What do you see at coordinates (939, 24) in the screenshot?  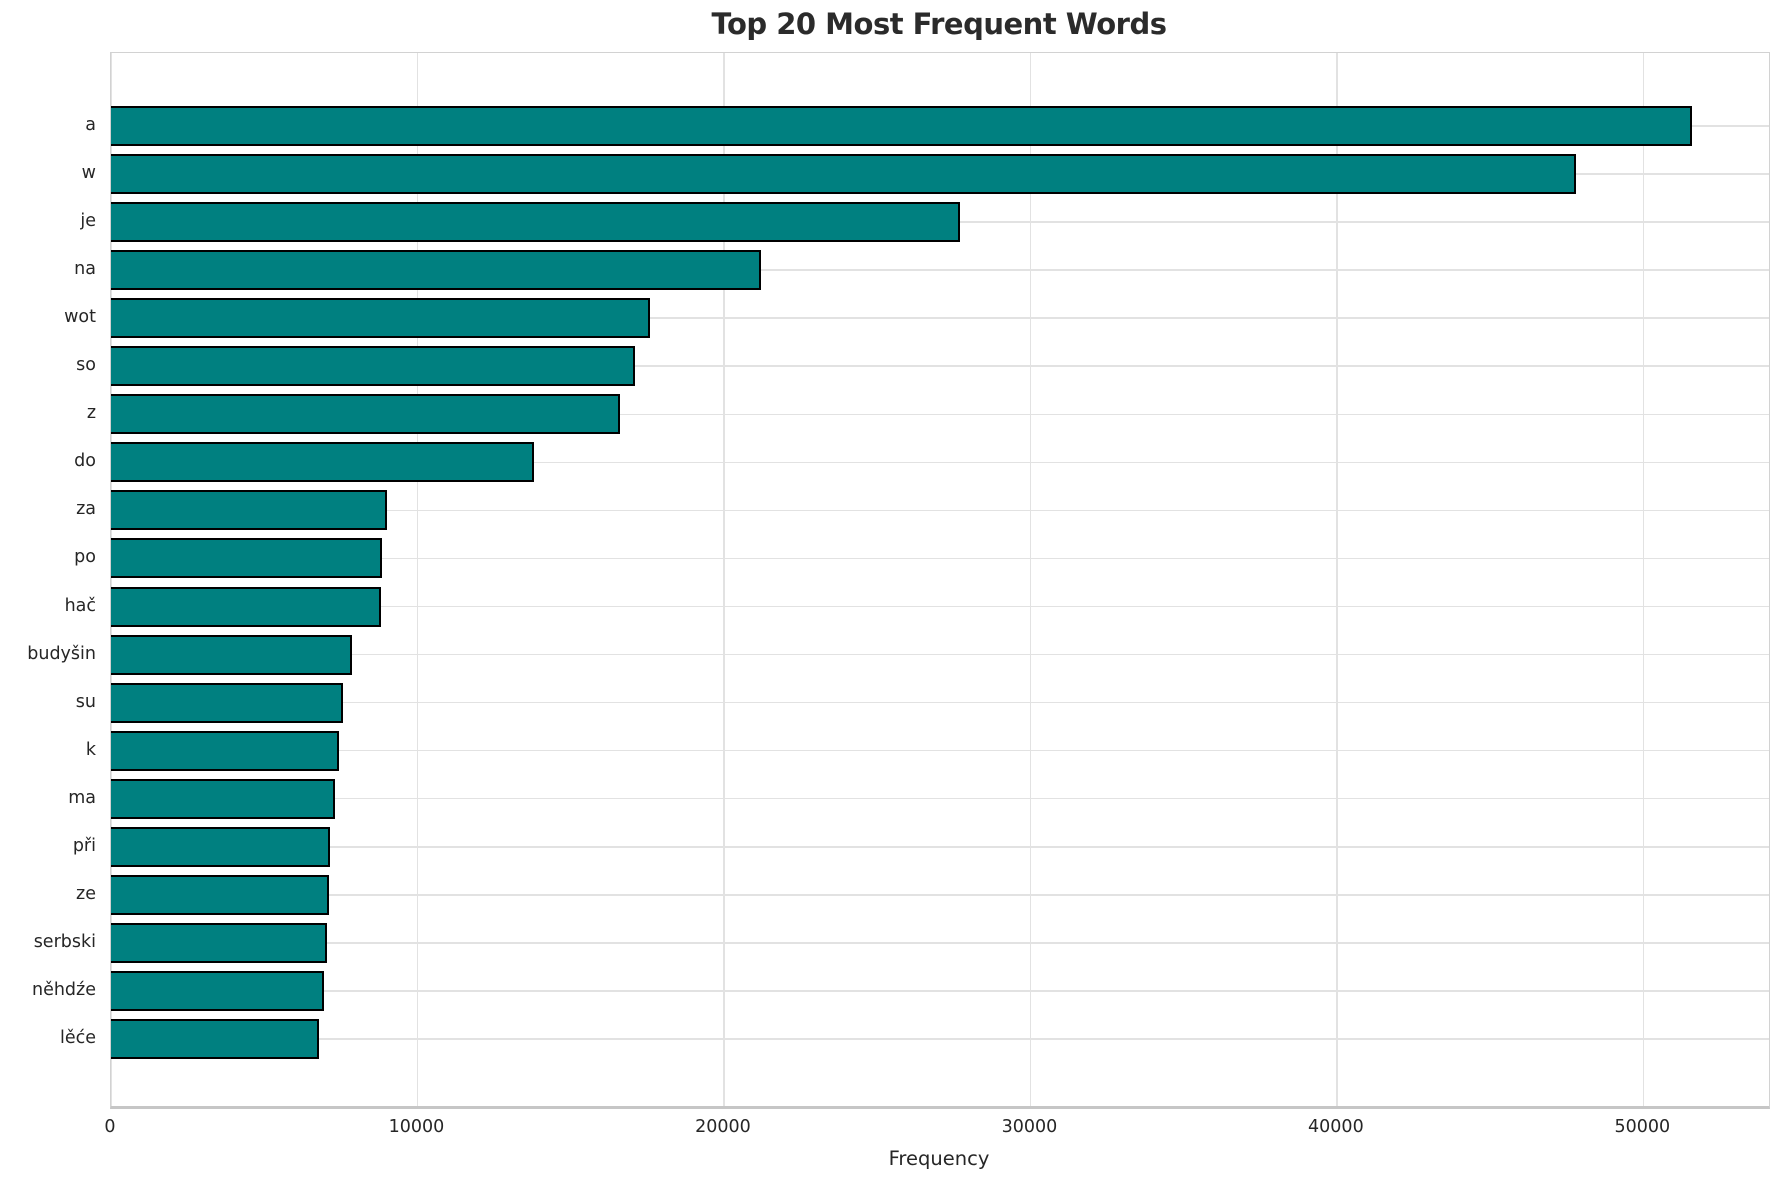 I see `chart-title: Top 20 Most Frequent Words` at bounding box center [939, 24].